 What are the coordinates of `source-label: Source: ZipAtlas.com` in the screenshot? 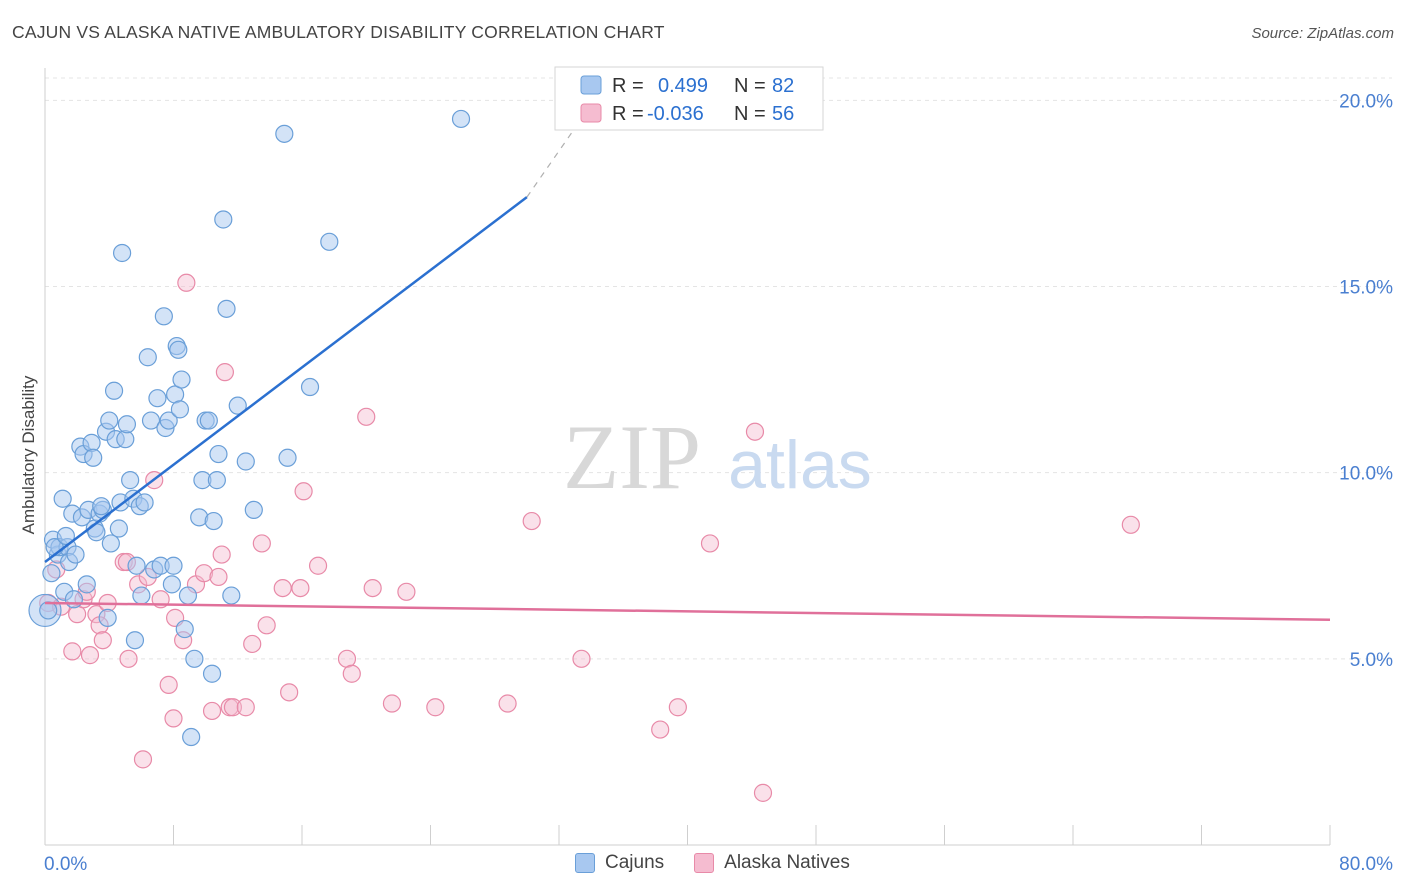 It's located at (1322, 33).